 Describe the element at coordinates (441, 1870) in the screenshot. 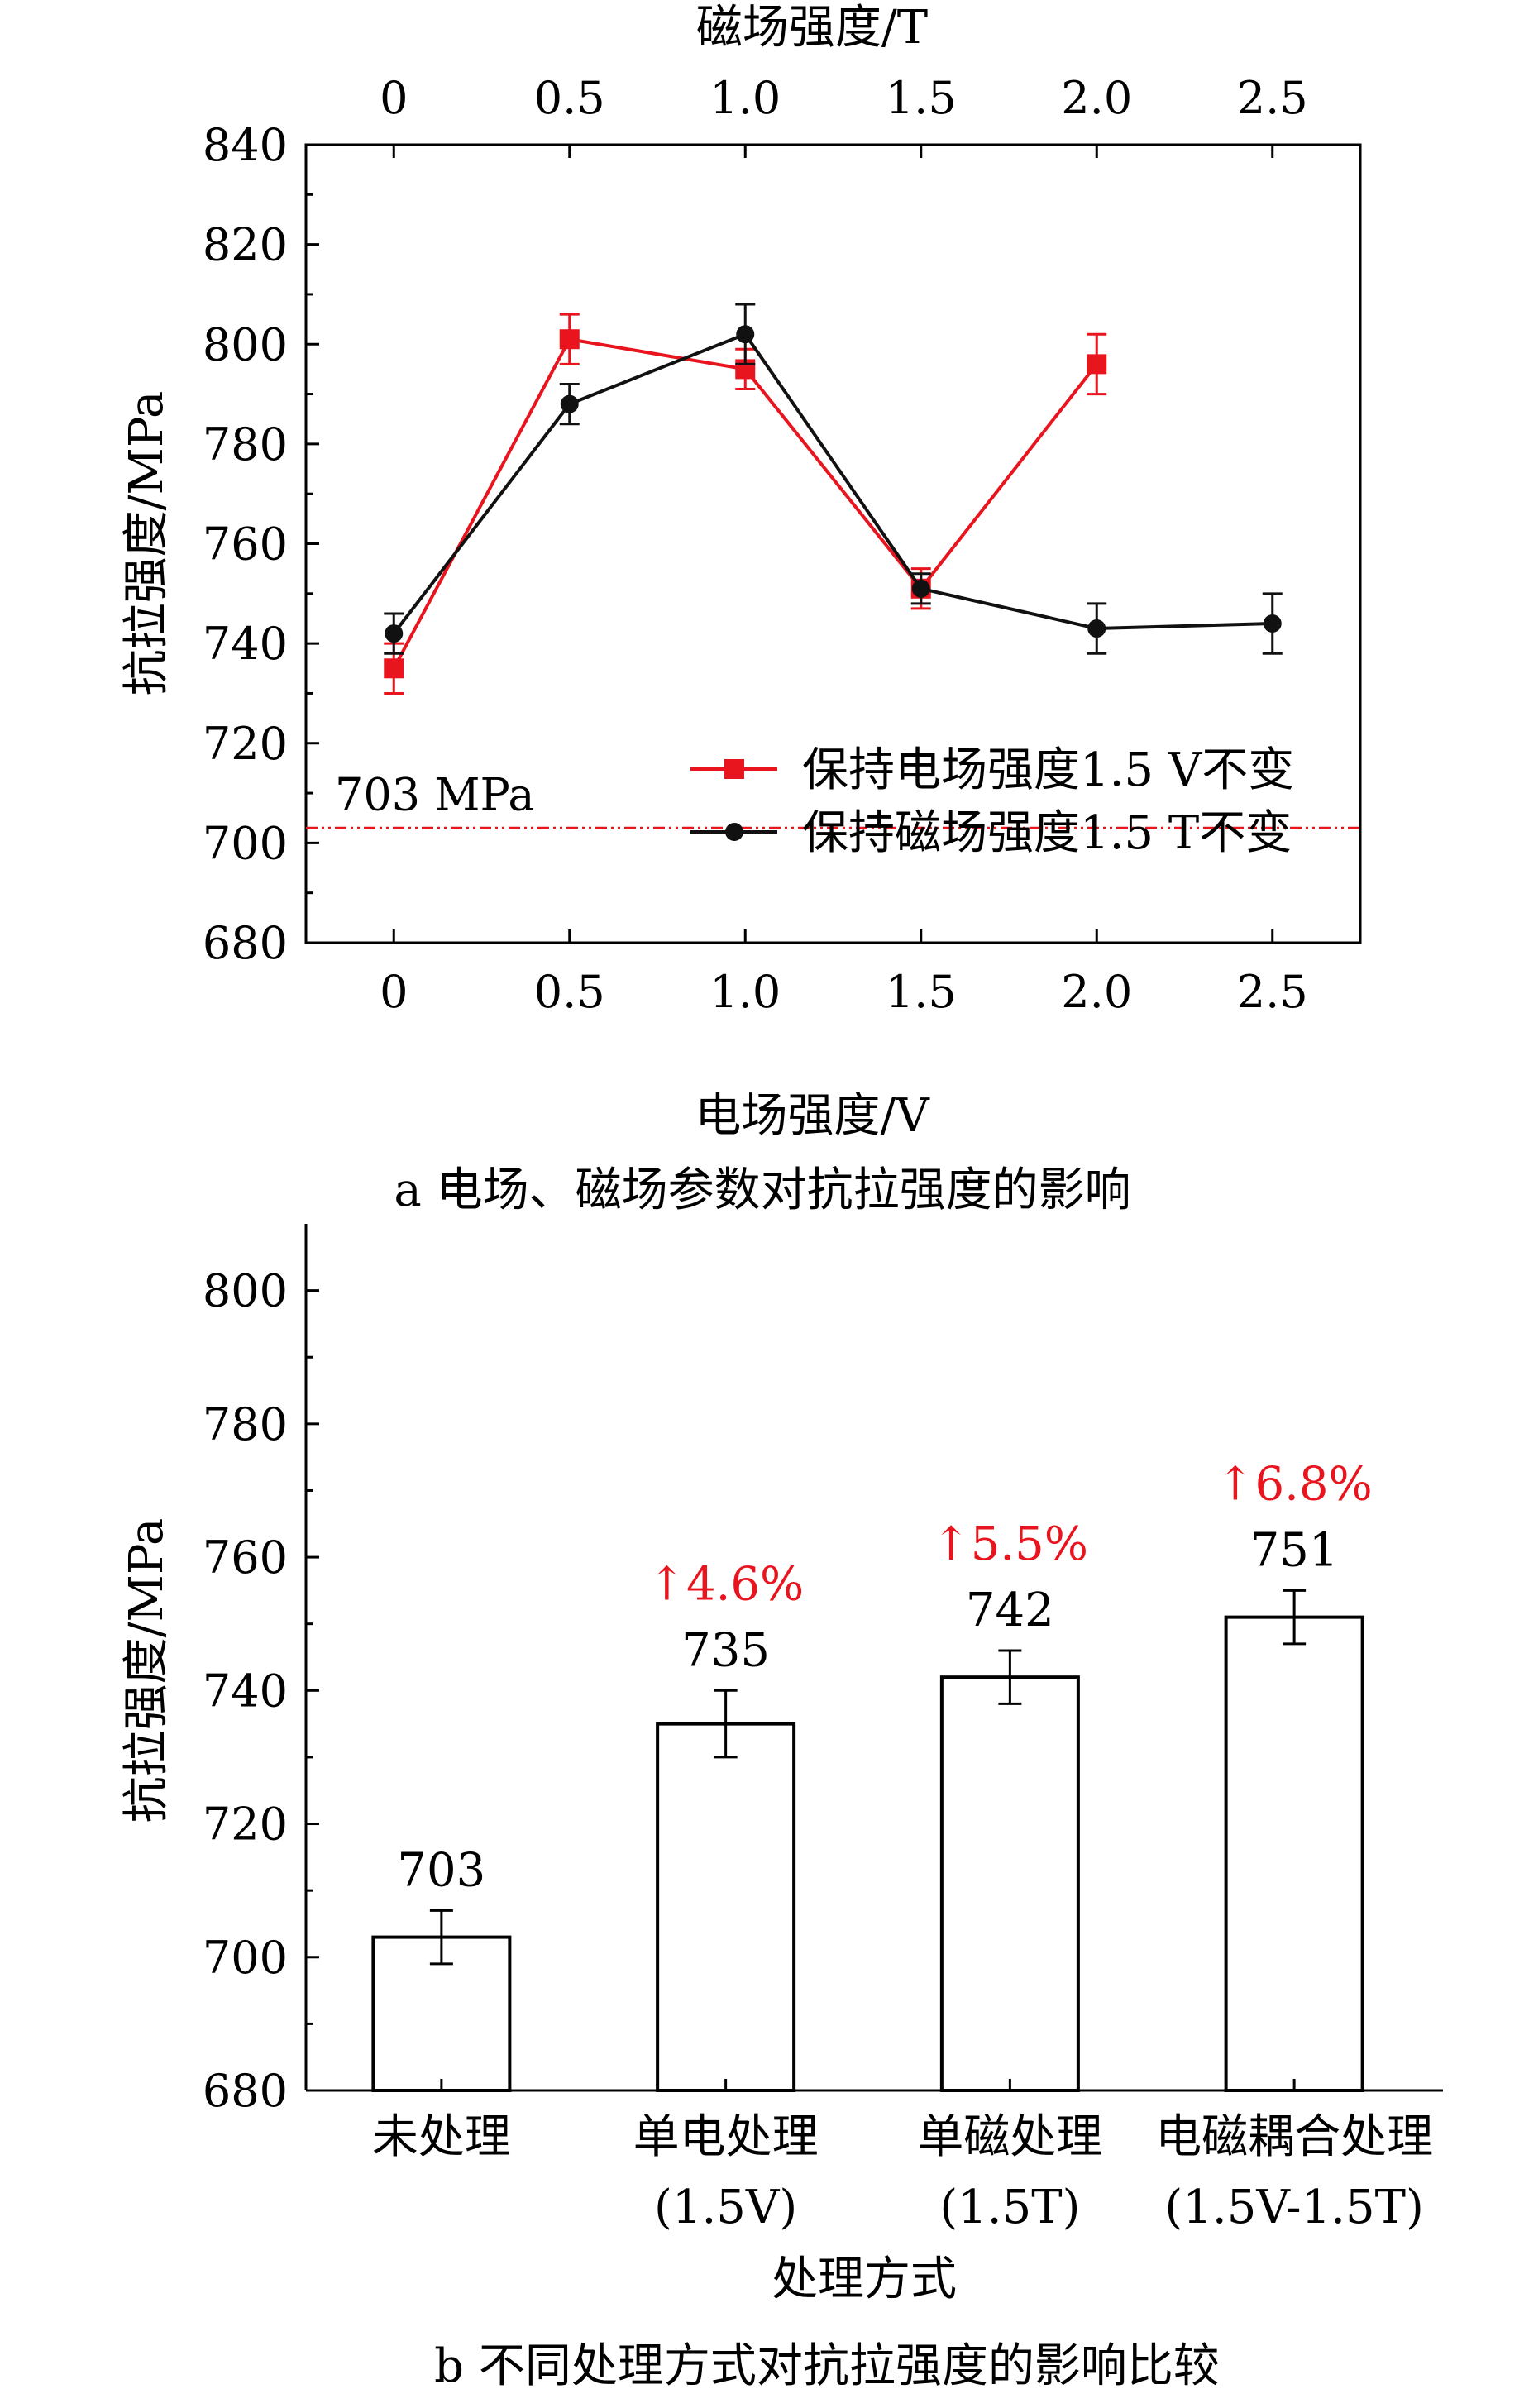

I see `bar-value-label: 703` at that location.